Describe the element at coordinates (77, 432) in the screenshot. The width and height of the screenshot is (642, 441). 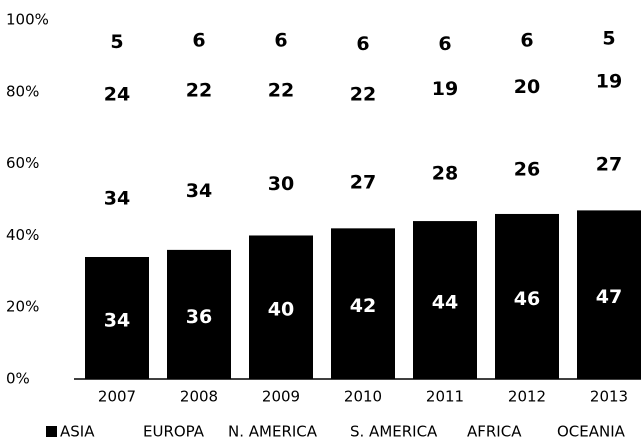
I see `legend-label: ASIA` at that location.